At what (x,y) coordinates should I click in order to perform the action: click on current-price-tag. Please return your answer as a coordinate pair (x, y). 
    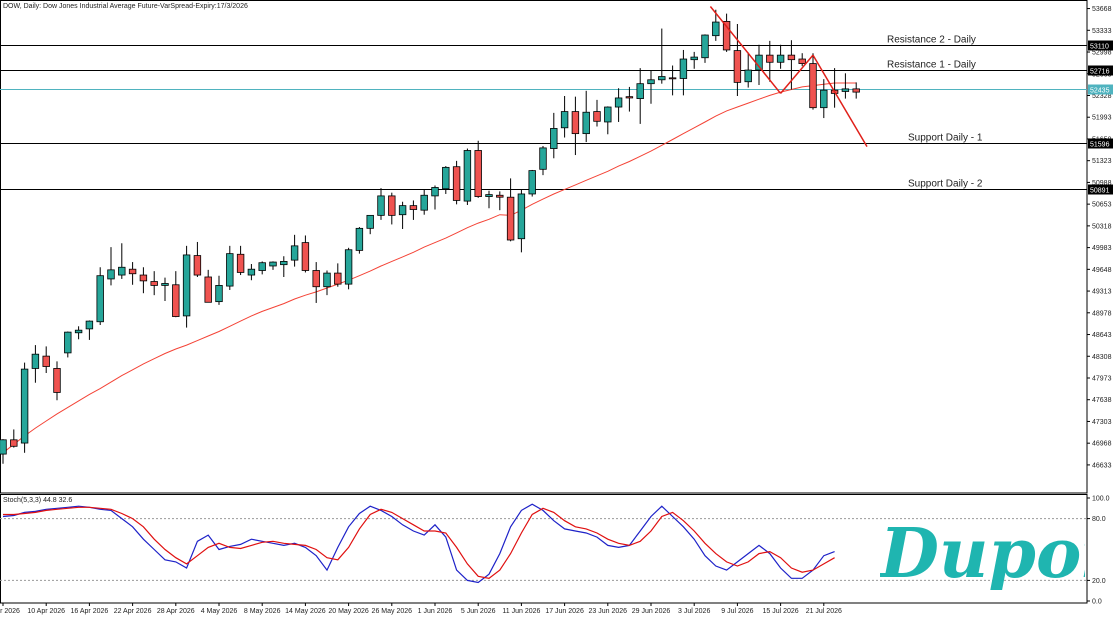
    Looking at the image, I should click on (1100, 89).